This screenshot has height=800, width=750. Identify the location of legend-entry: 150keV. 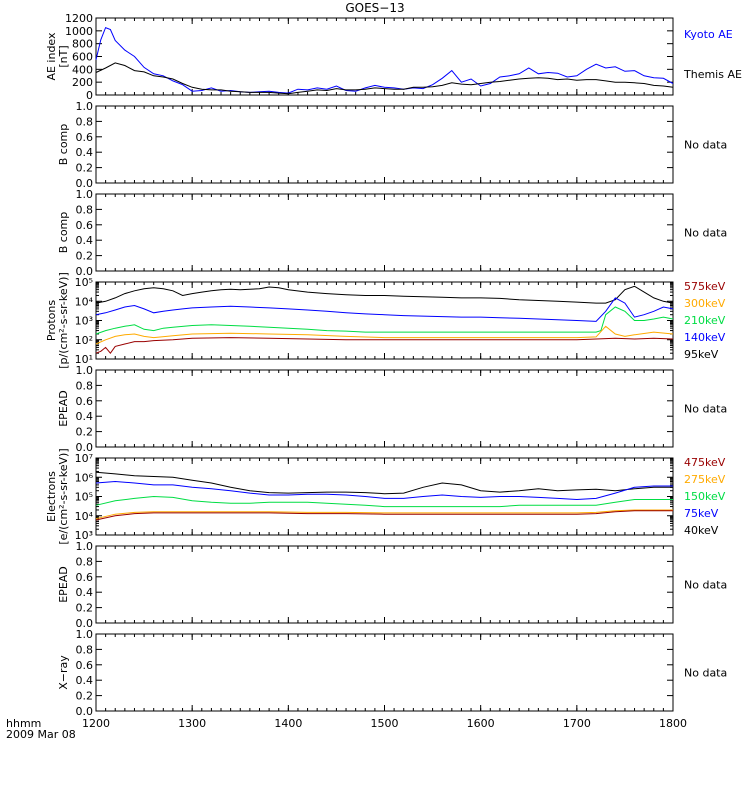
(705, 496).